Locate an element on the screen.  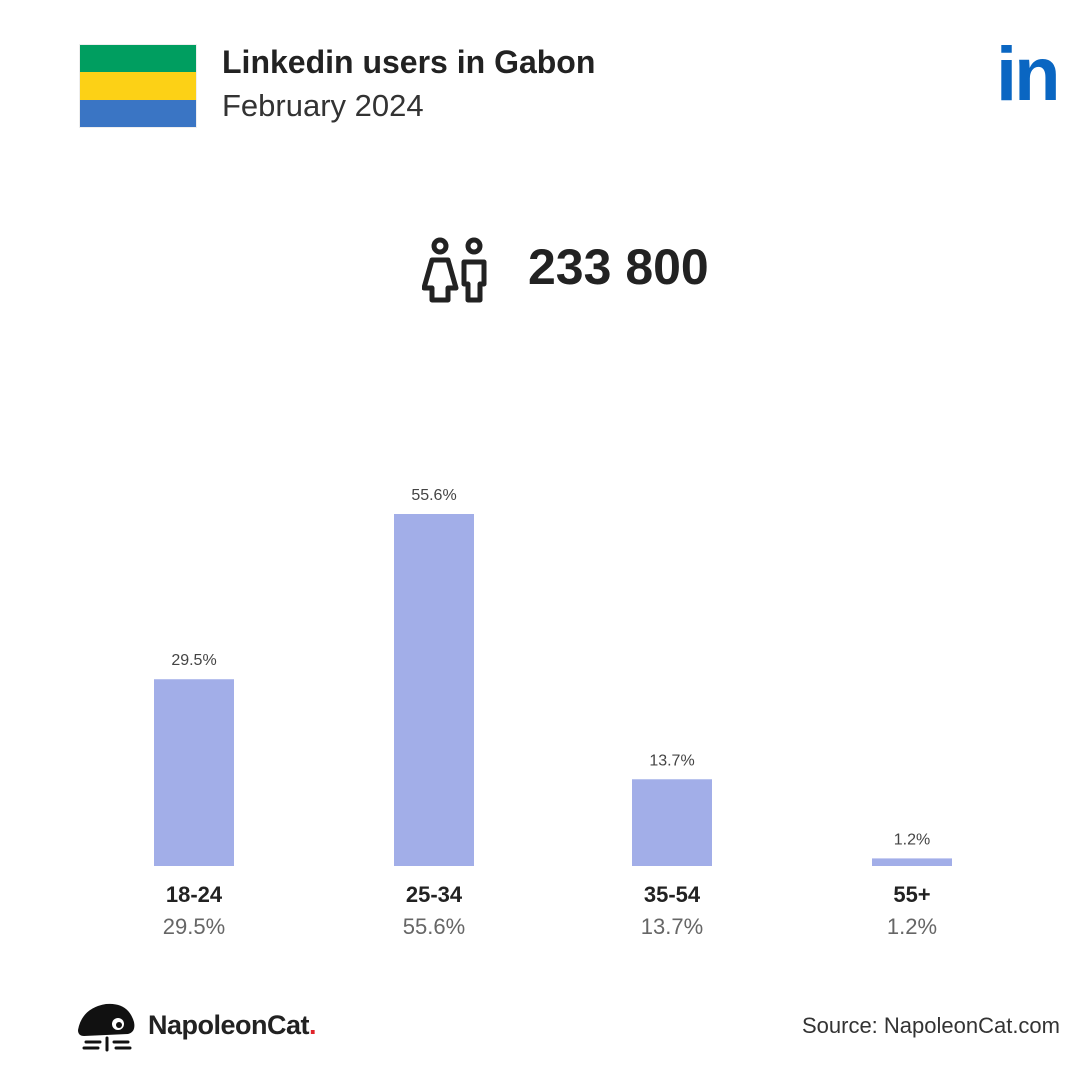
napoleoncat-brand: NapoleonCat. is located at coordinates (232, 1025).